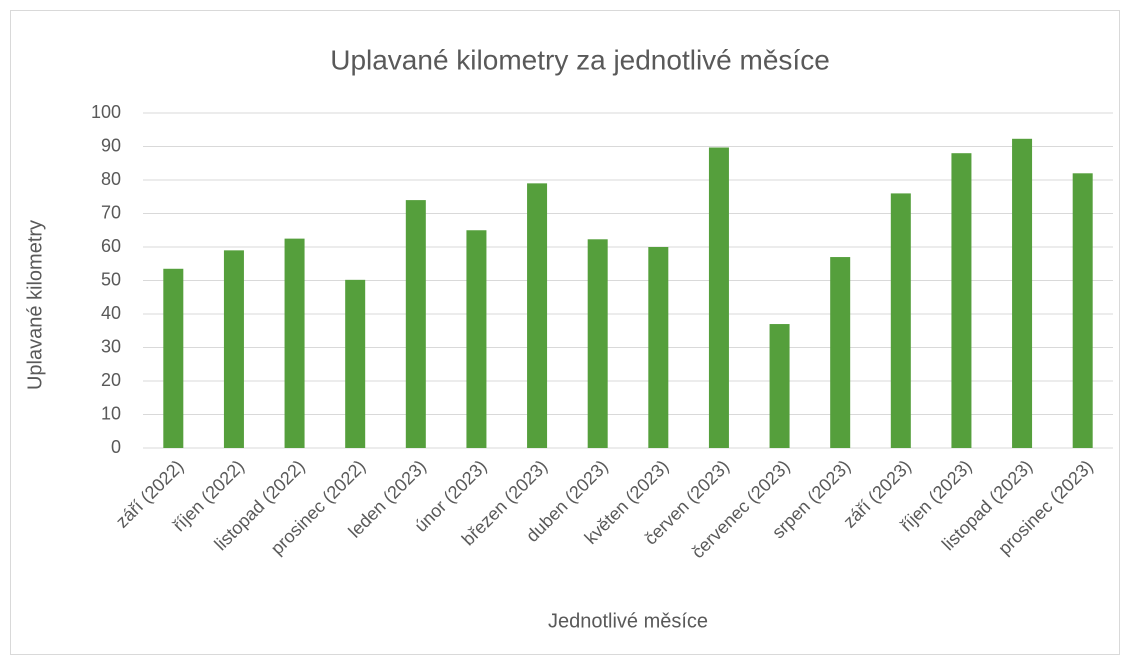  What do you see at coordinates (35, 305) in the screenshot?
I see `y-axis-title: Uplavané kilometry` at bounding box center [35, 305].